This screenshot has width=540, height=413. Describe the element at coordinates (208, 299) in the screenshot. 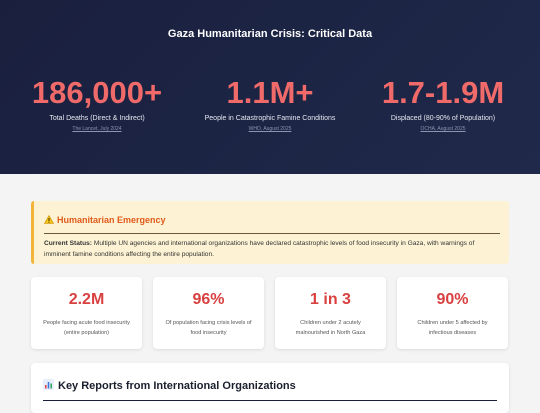

I see `card-value: 96%` at that location.